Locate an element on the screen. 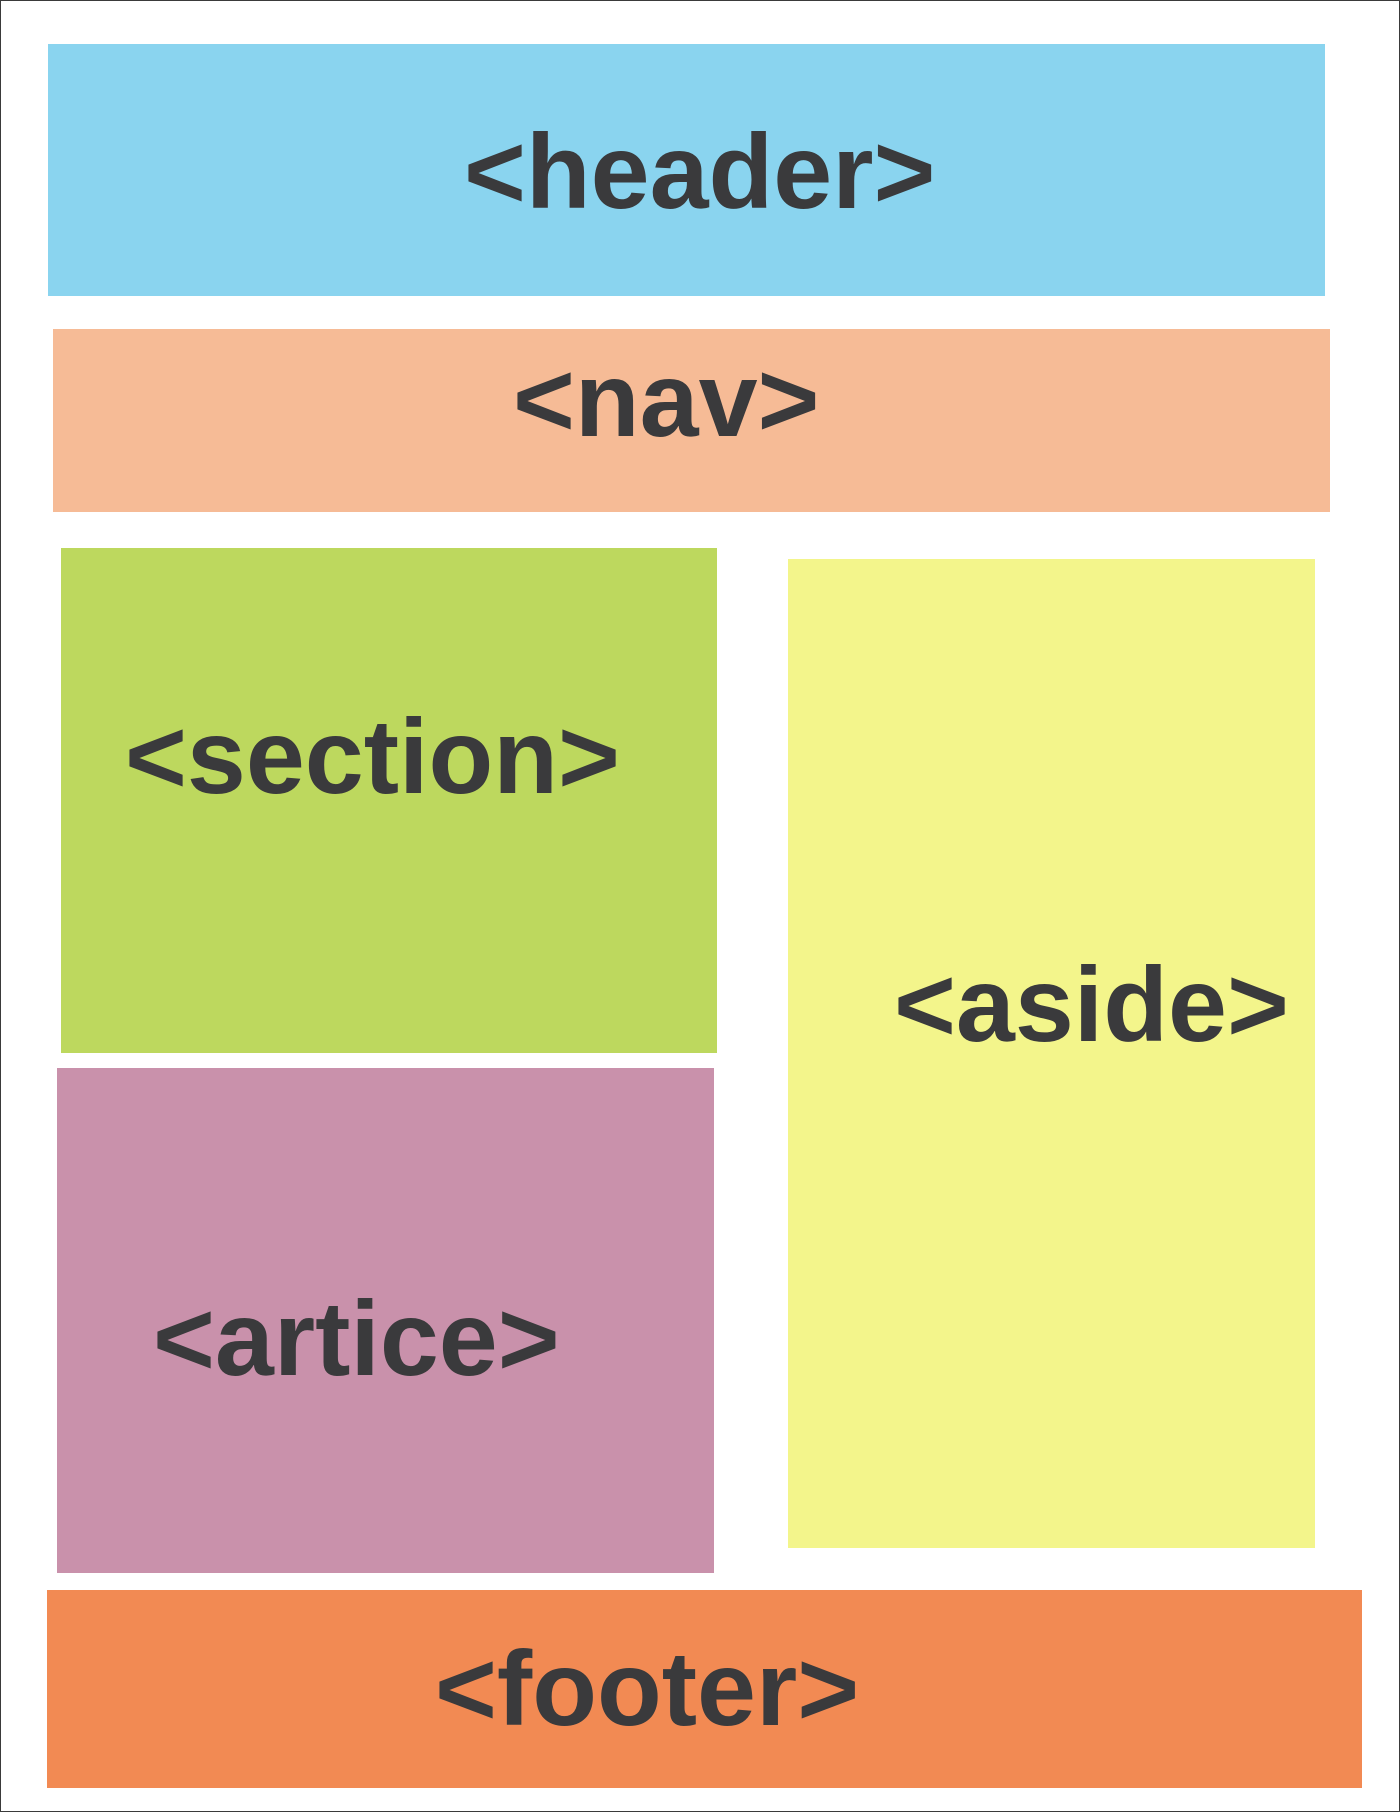 Image resolution: width=1400 pixels, height=1812 pixels. footer-label: <footer> is located at coordinates (647, 1689).